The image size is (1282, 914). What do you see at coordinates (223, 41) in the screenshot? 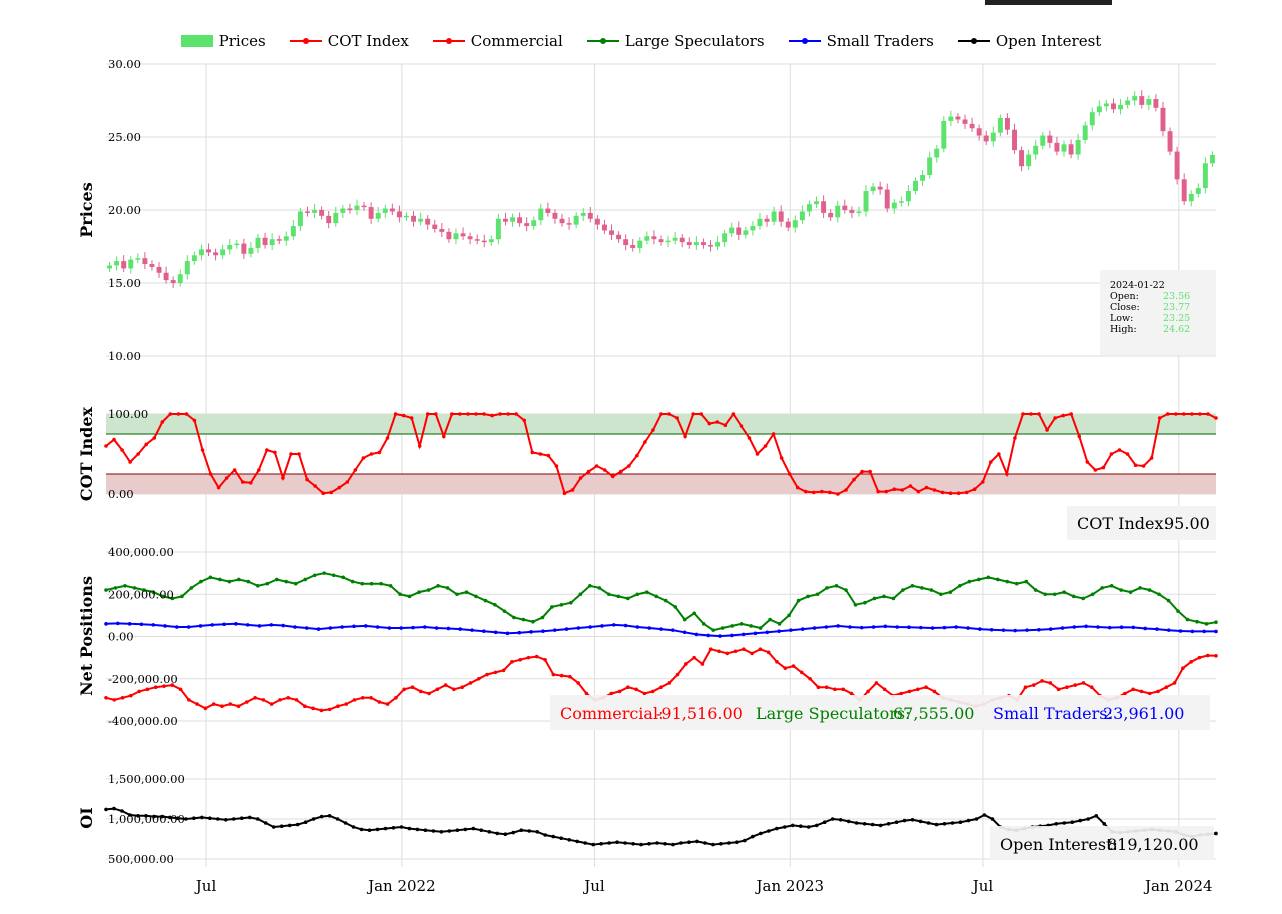
I see `legend-item-prices: Prices` at bounding box center [223, 41].